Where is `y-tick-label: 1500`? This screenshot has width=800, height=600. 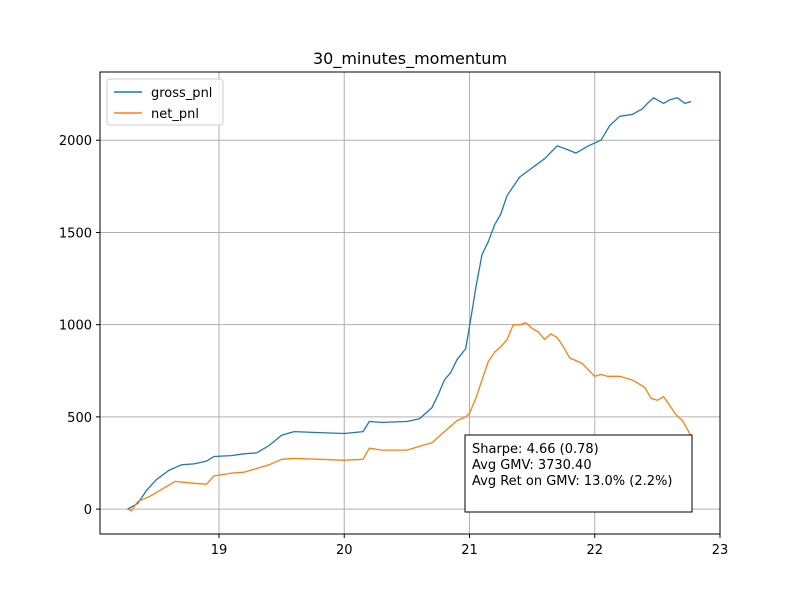 y-tick-label: 1500 is located at coordinates (75, 233).